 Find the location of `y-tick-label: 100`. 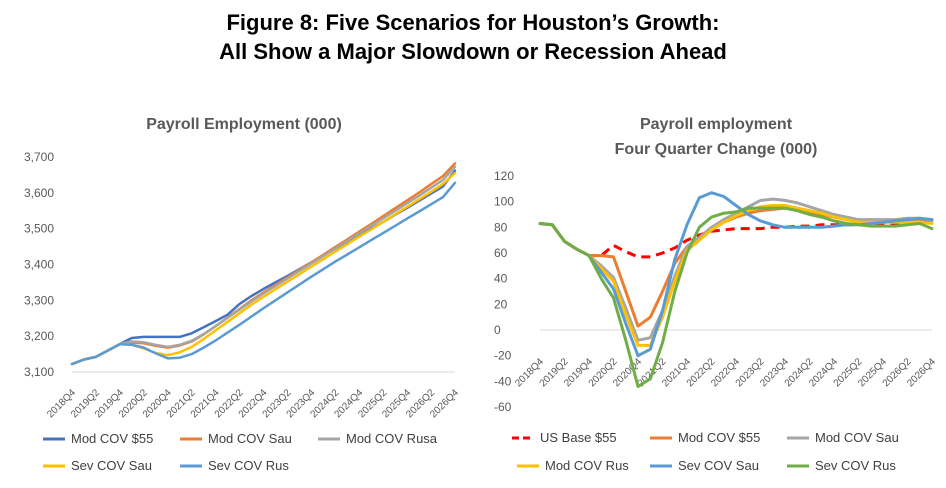

y-tick-label: 100 is located at coordinates (504, 202).